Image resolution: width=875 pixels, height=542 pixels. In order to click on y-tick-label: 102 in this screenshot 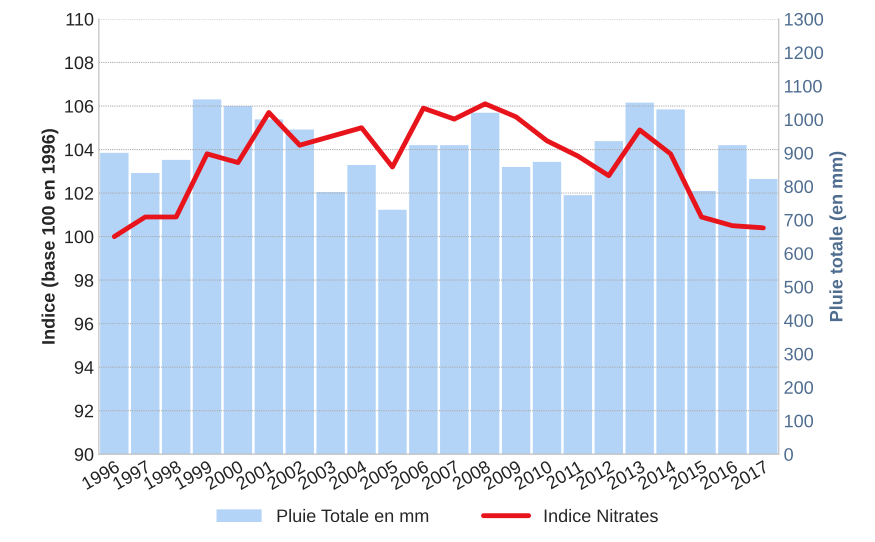, I will do `click(79, 193)`.